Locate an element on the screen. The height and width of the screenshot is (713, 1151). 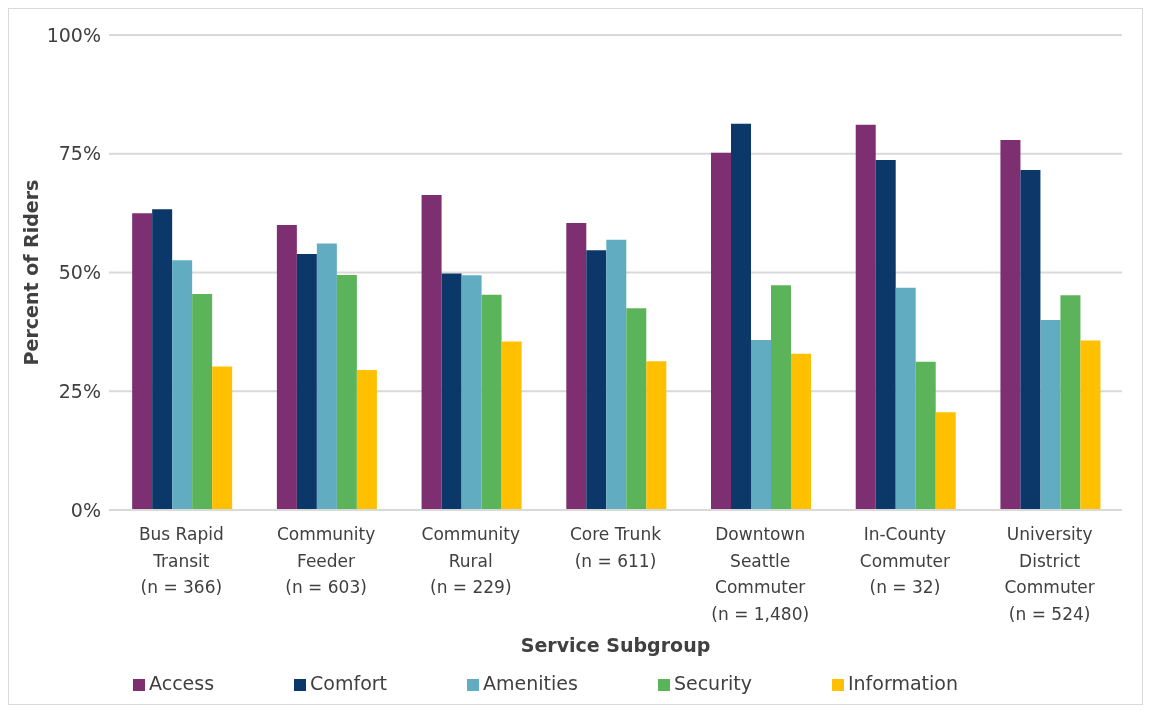
legend-label: Information is located at coordinates (902, 683).